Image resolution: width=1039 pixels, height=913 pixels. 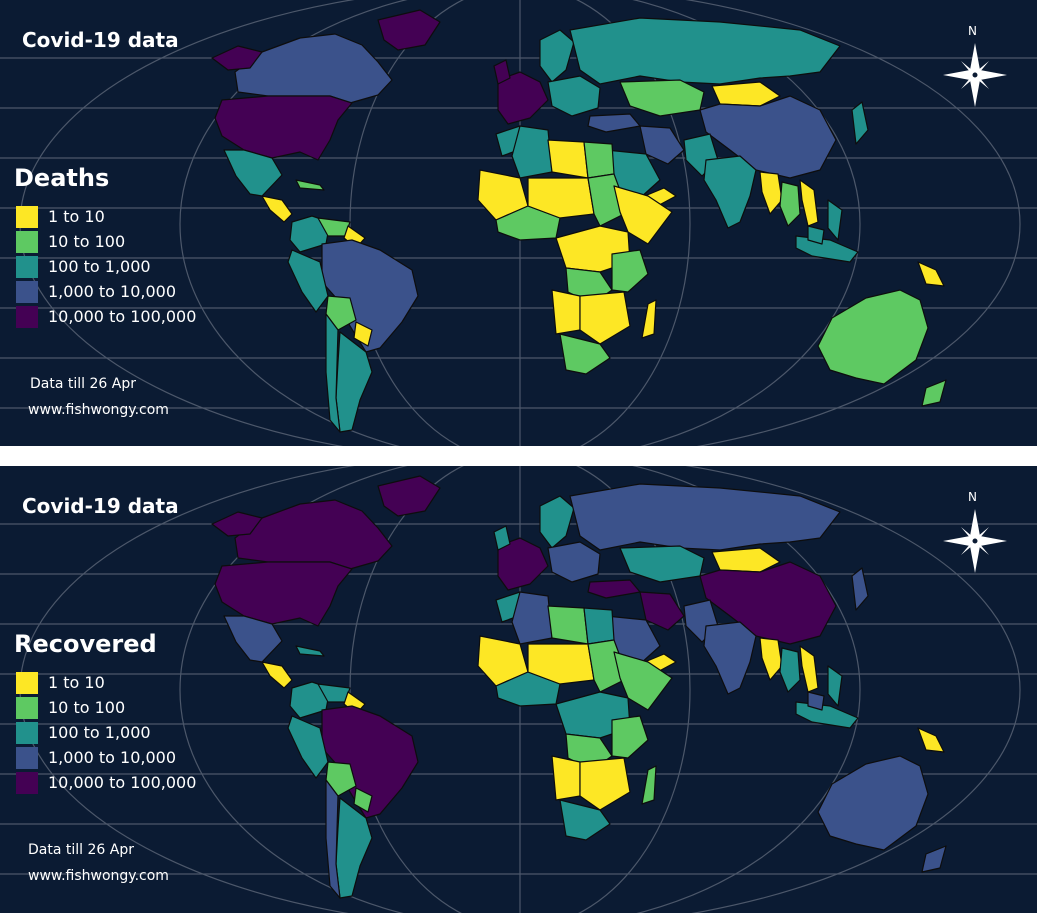 What do you see at coordinates (975, 541) in the screenshot?
I see `compass-rose-icon` at bounding box center [975, 541].